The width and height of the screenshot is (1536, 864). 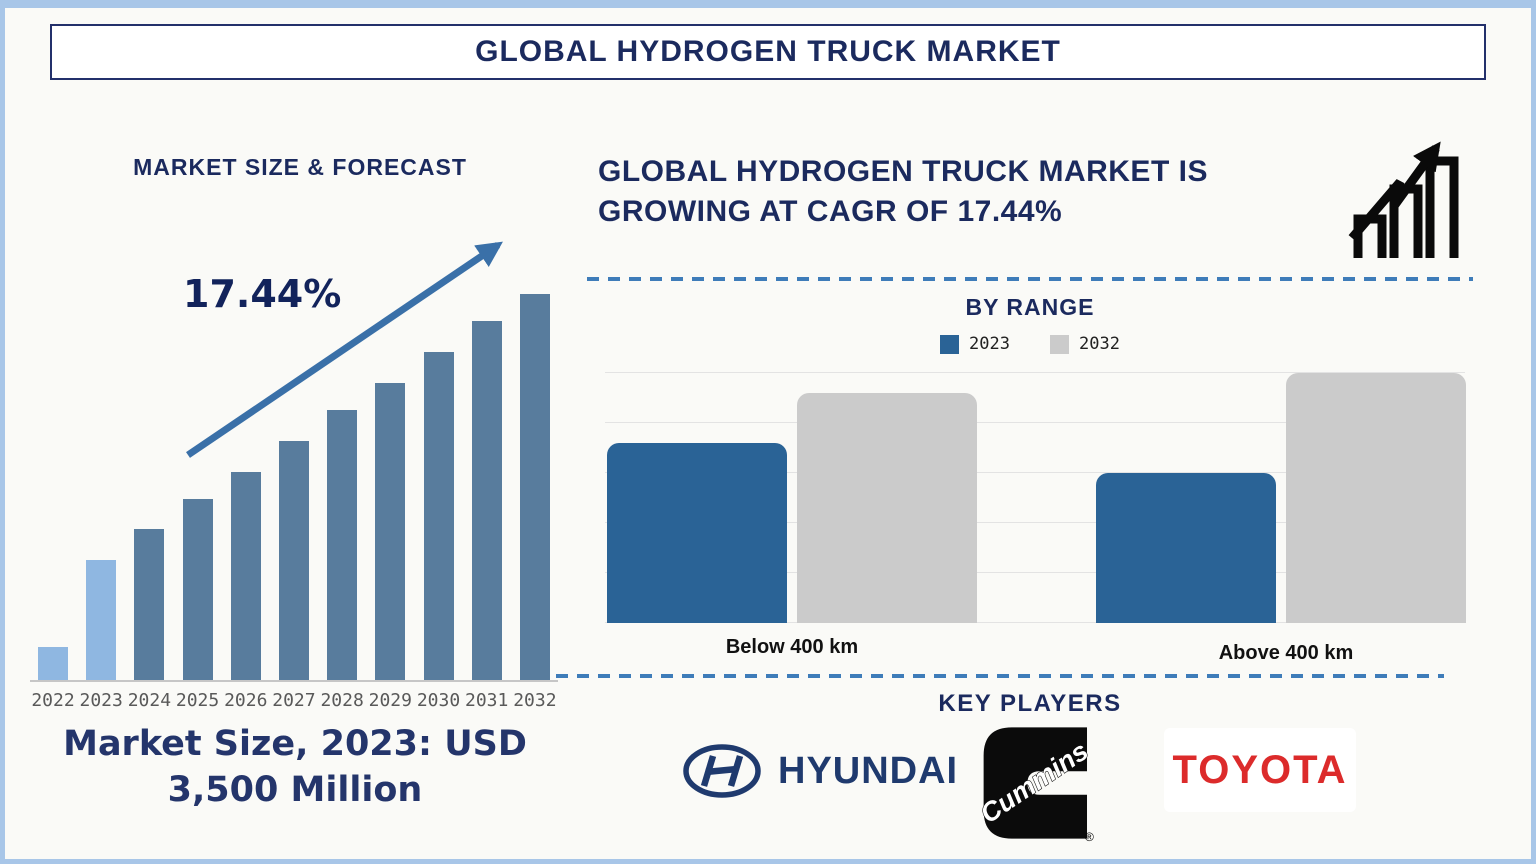 I want to click on bar-column-2032, so click(x=535, y=480).